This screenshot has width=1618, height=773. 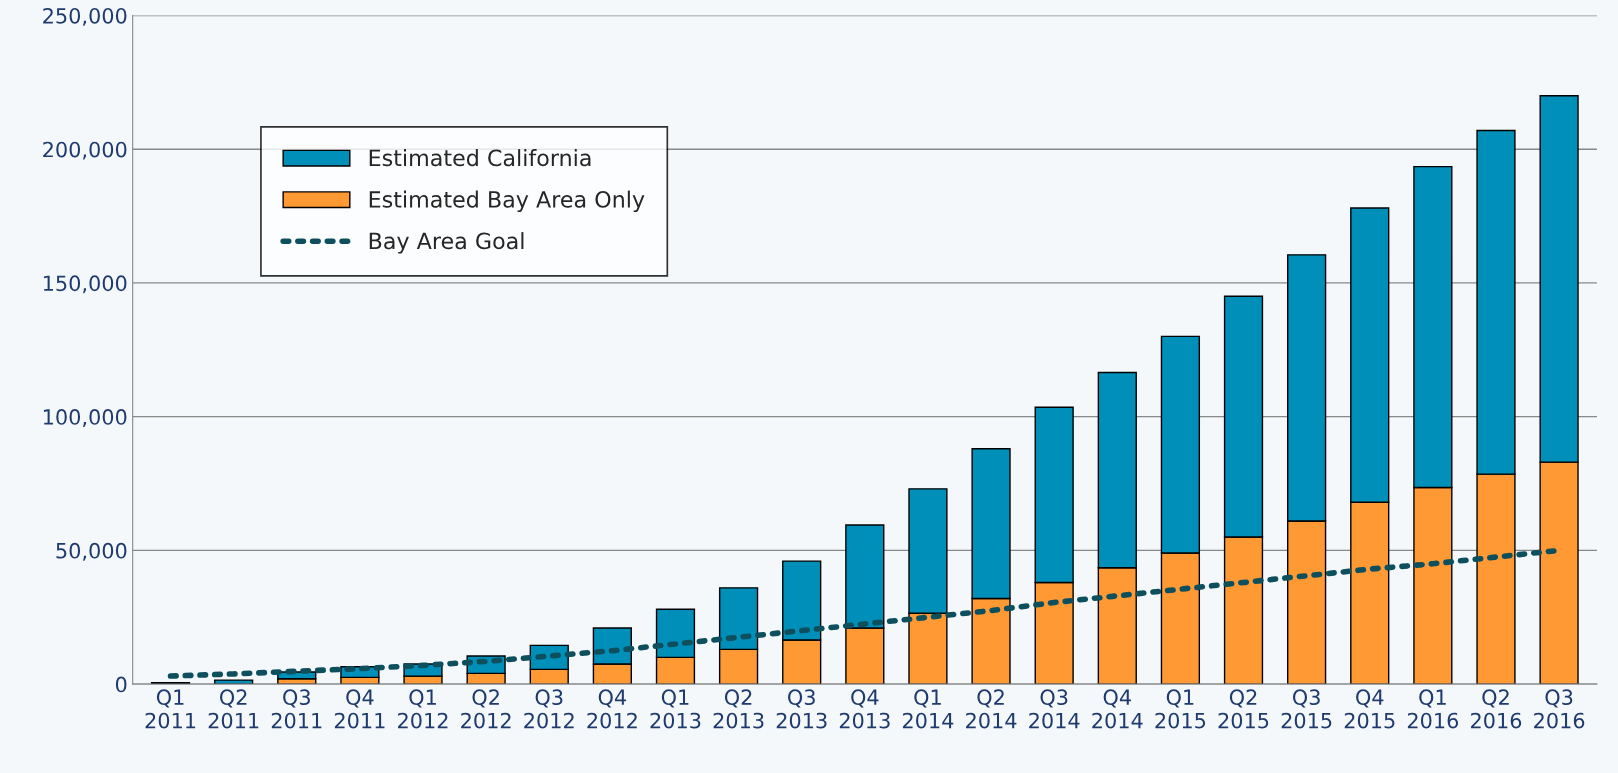 What do you see at coordinates (233, 709) in the screenshot?
I see `x-tick-label: Q2 2011` at bounding box center [233, 709].